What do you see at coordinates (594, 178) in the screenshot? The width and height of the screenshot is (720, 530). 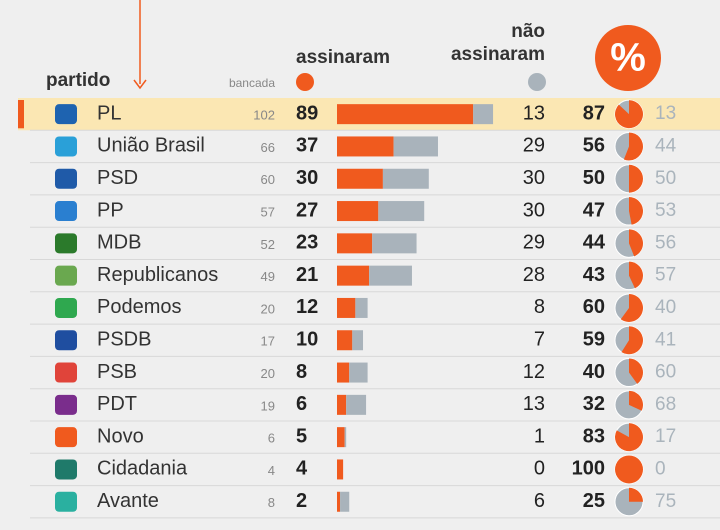 I see `signed-percent: 50` at bounding box center [594, 178].